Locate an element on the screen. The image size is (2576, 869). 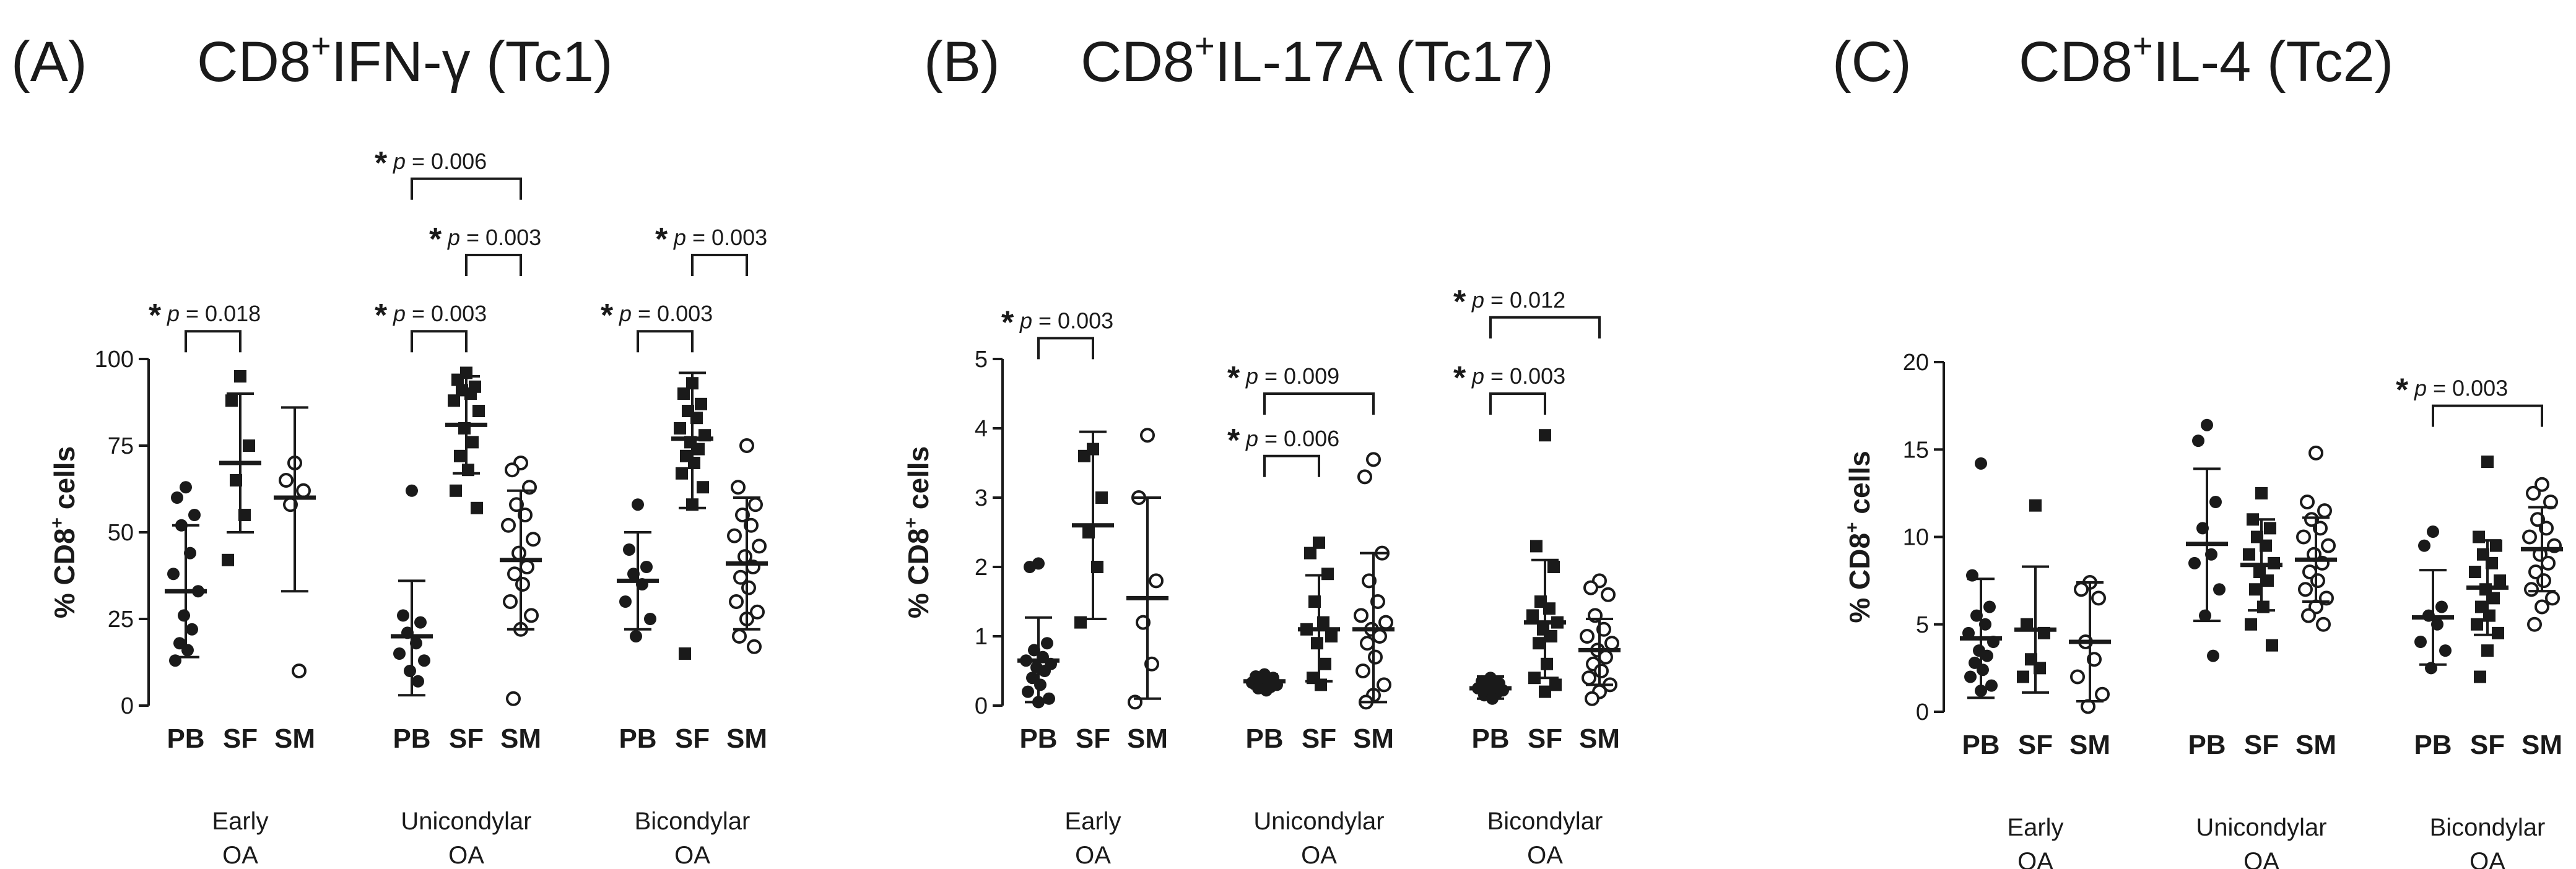
group-label: Unicondylar is located at coordinates (1318, 821).